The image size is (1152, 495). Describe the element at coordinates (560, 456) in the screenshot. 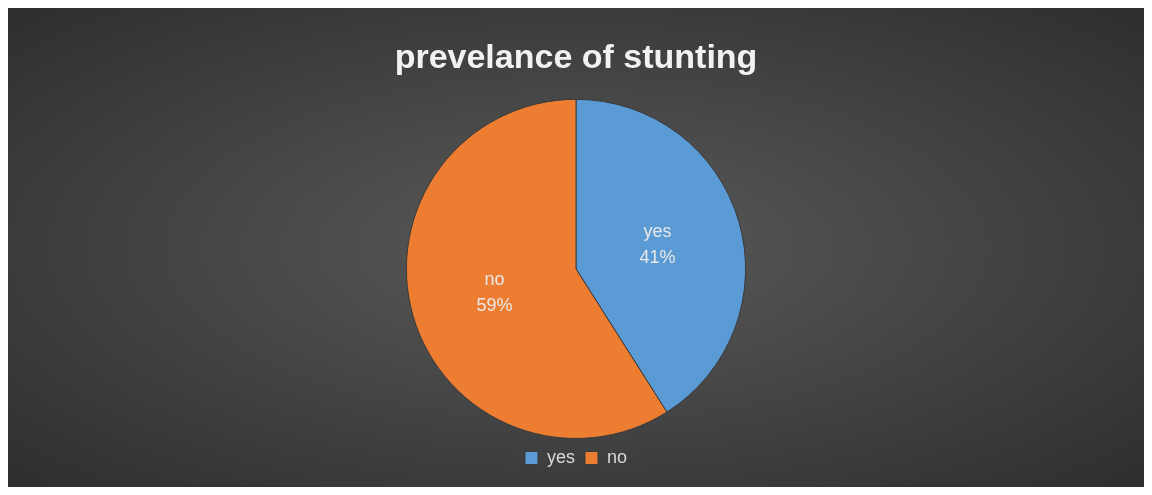

I see `legend-label: yes` at that location.